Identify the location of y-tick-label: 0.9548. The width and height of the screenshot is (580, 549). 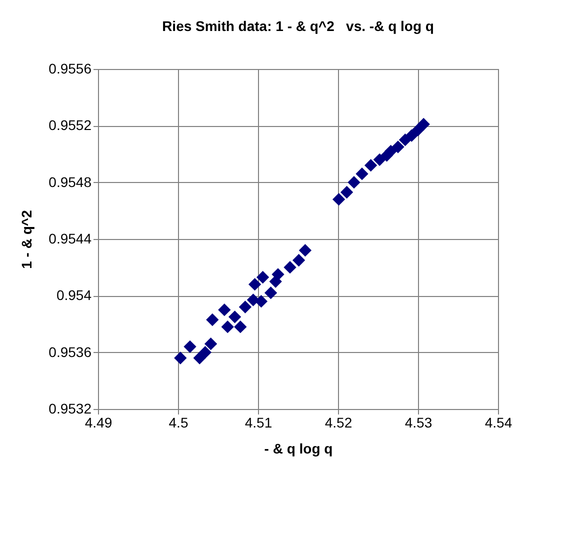
(70, 182).